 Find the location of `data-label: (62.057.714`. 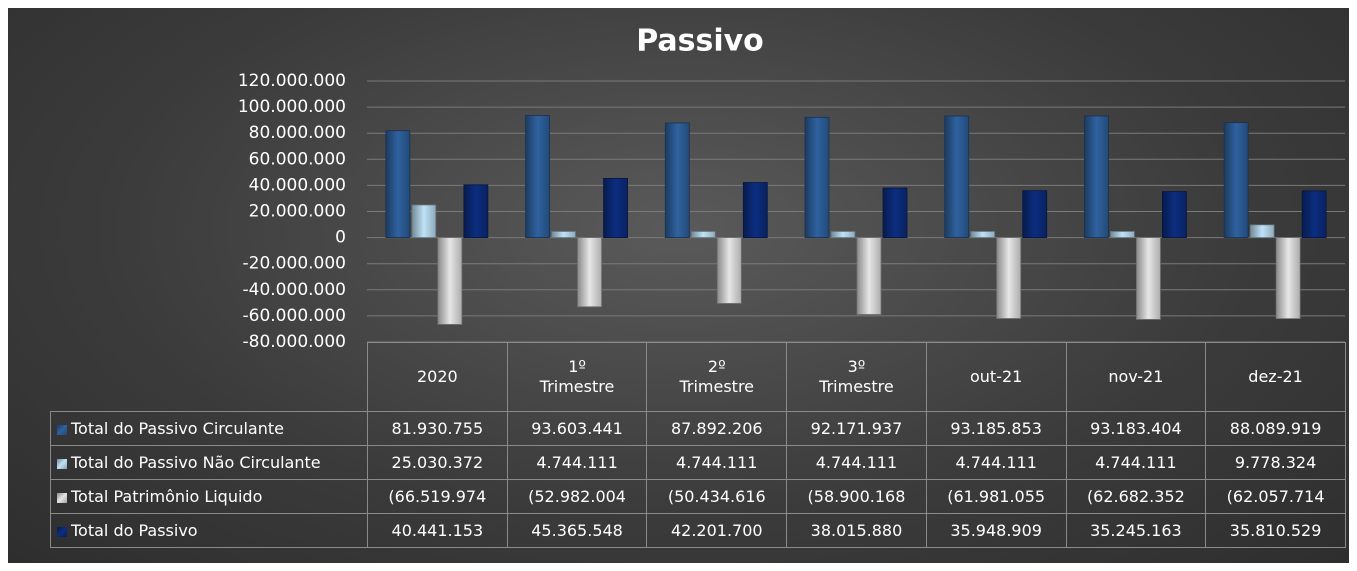

data-label: (62.057.714 is located at coordinates (1275, 496).